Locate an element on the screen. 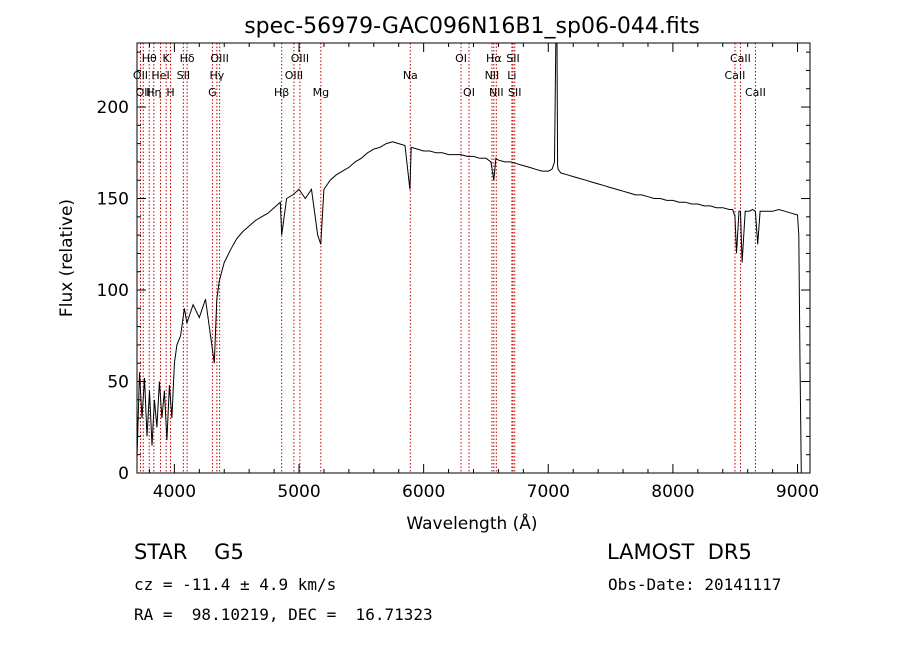 The image size is (900, 649). line-label-8: Hδ is located at coordinates (187, 58).